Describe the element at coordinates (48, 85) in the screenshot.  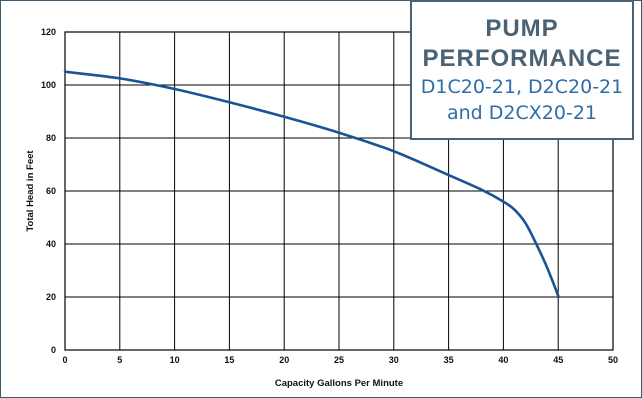
I see `y-tick-label: 100` at that location.